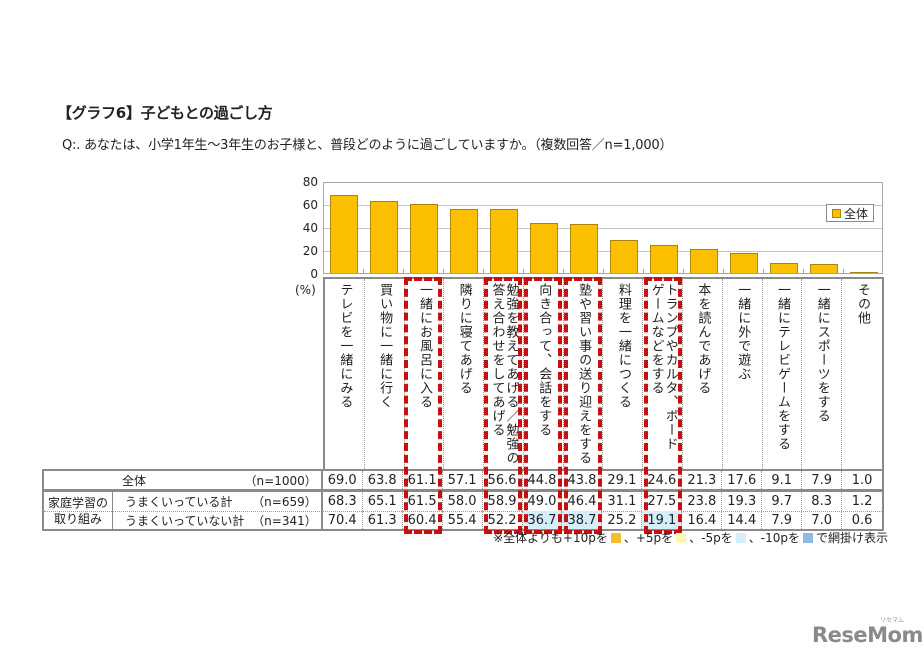 The image size is (924, 659). What do you see at coordinates (463, 480) in the screenshot?
I see `table-cell: 57.1` at bounding box center [463, 480].